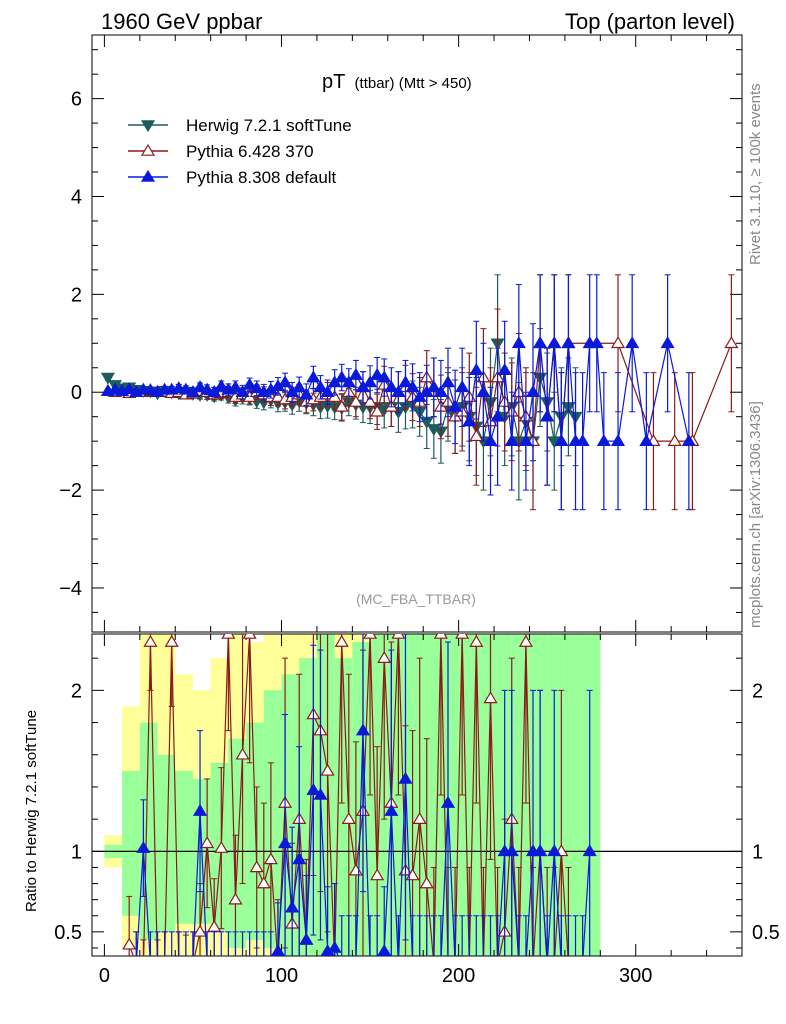 The image size is (786, 1024). Describe the element at coordinates (413, 83) in the screenshot. I see `plot-title-sub: (ttbar) (Mtt > 450)` at that location.